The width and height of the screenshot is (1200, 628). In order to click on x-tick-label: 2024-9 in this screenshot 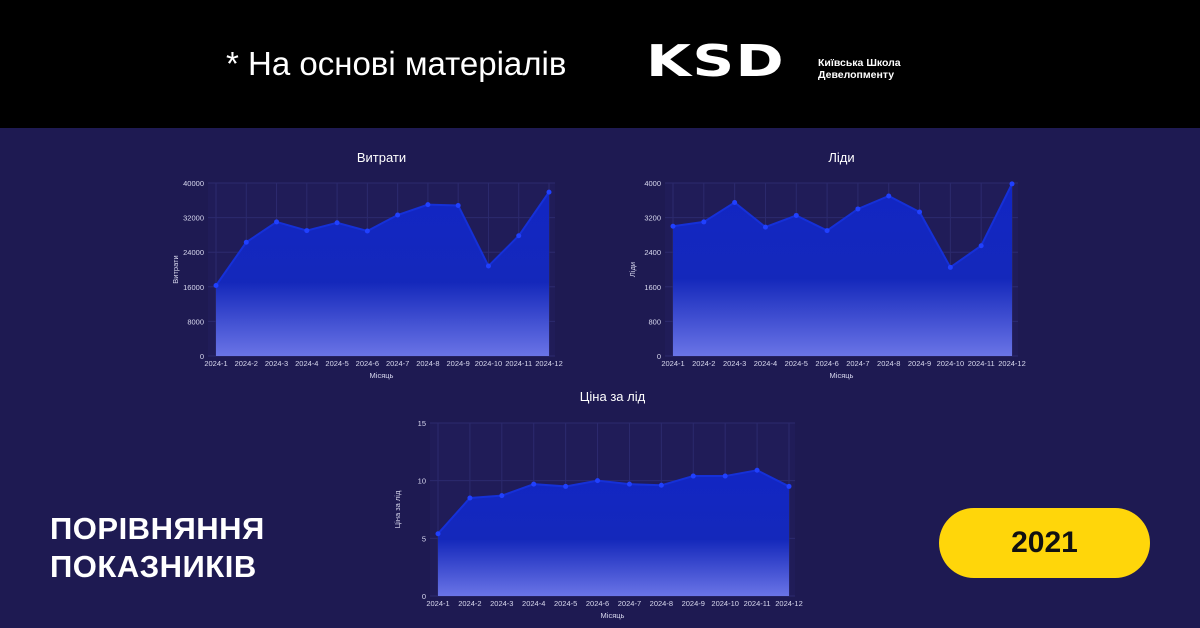, I will do `click(458, 363)`.